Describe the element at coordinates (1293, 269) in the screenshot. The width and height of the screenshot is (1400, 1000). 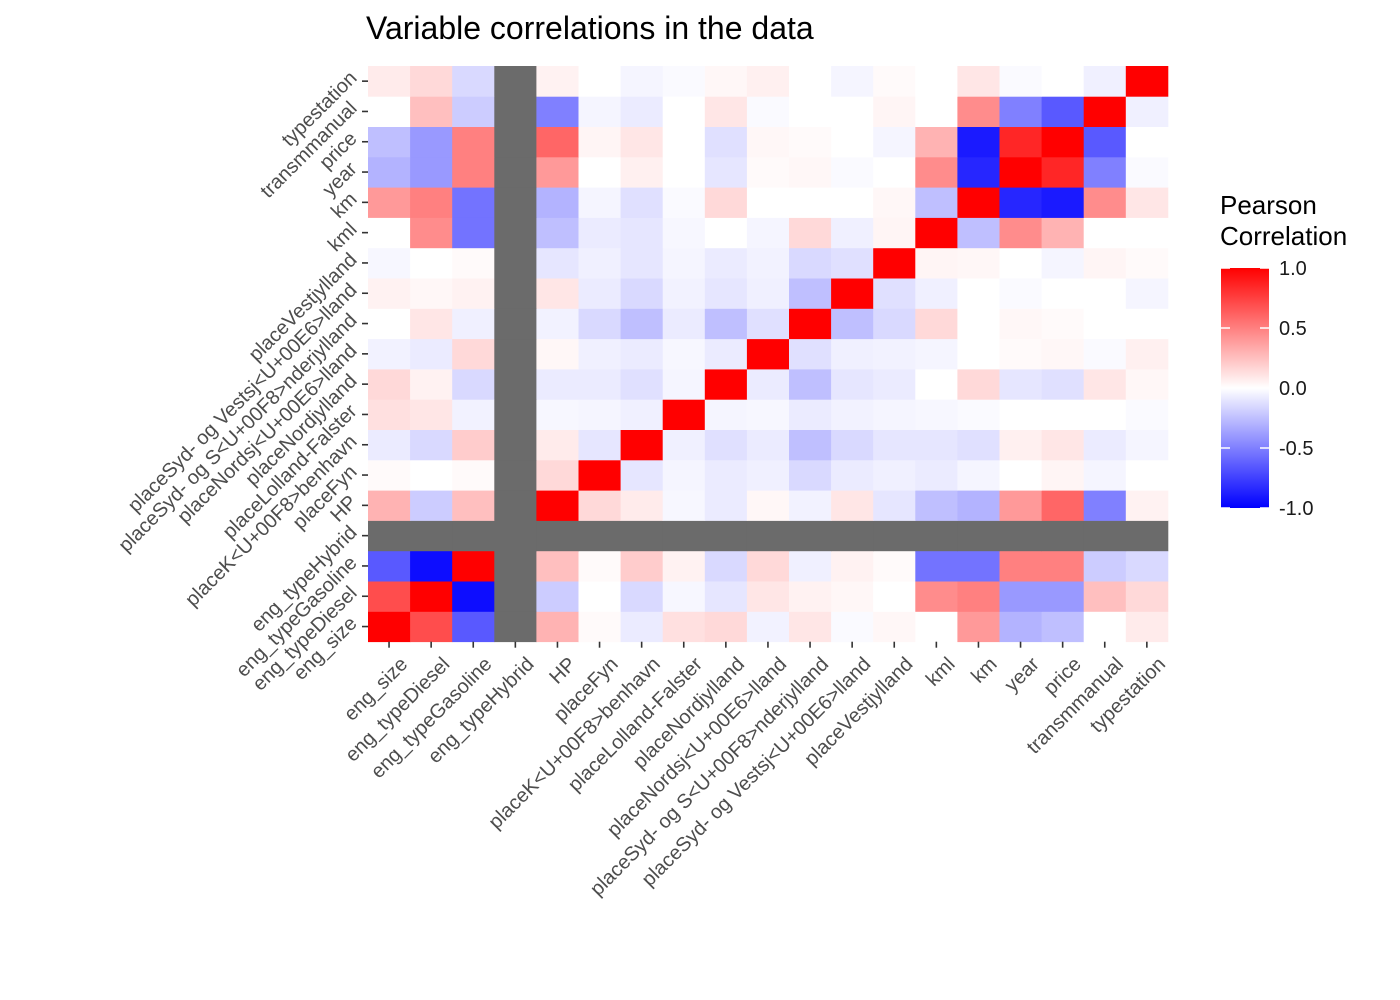
I see `legend-tick-label: 1.0` at that location.